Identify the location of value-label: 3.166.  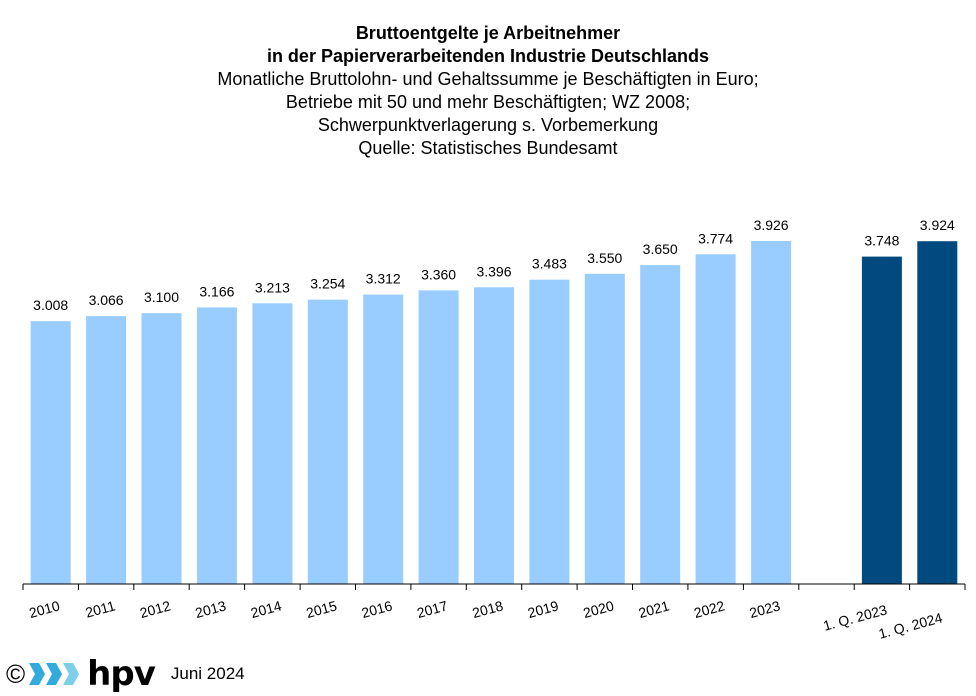
(216, 291).